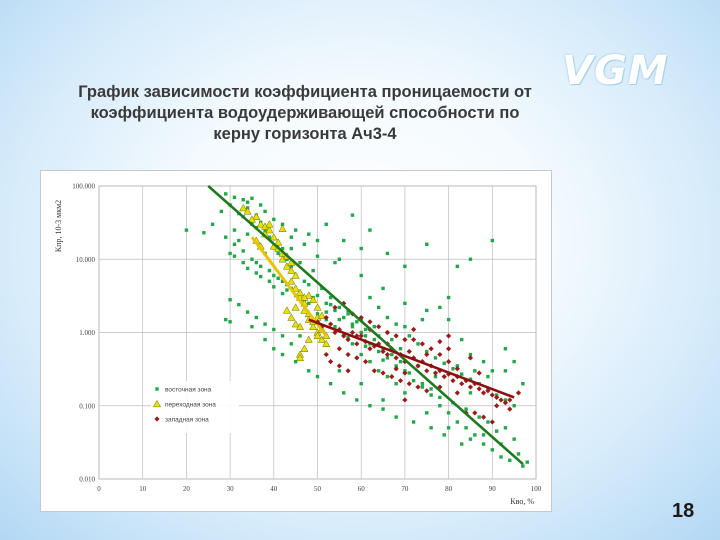 This screenshot has height=540, width=720. I want to click on x-axis-label: Кво, %, so click(522, 501).